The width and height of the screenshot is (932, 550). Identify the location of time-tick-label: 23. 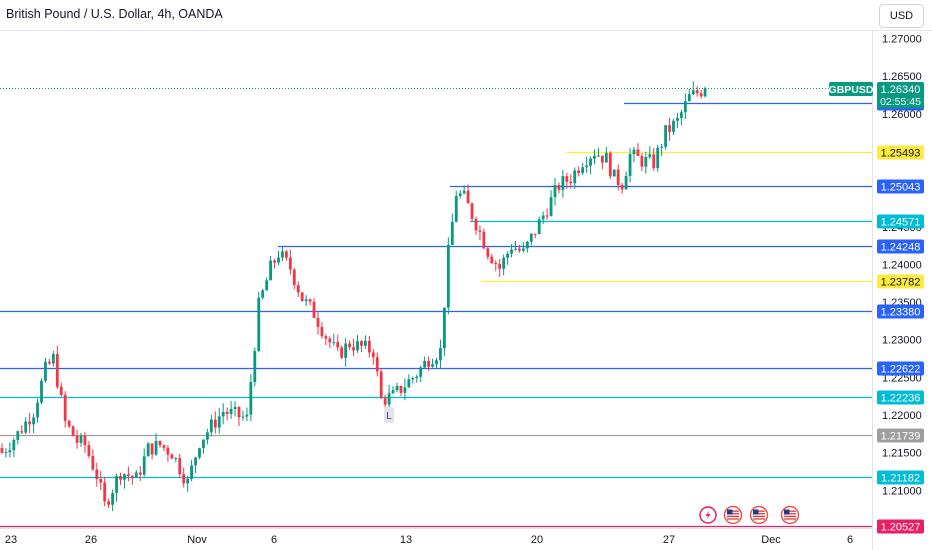
(11, 540).